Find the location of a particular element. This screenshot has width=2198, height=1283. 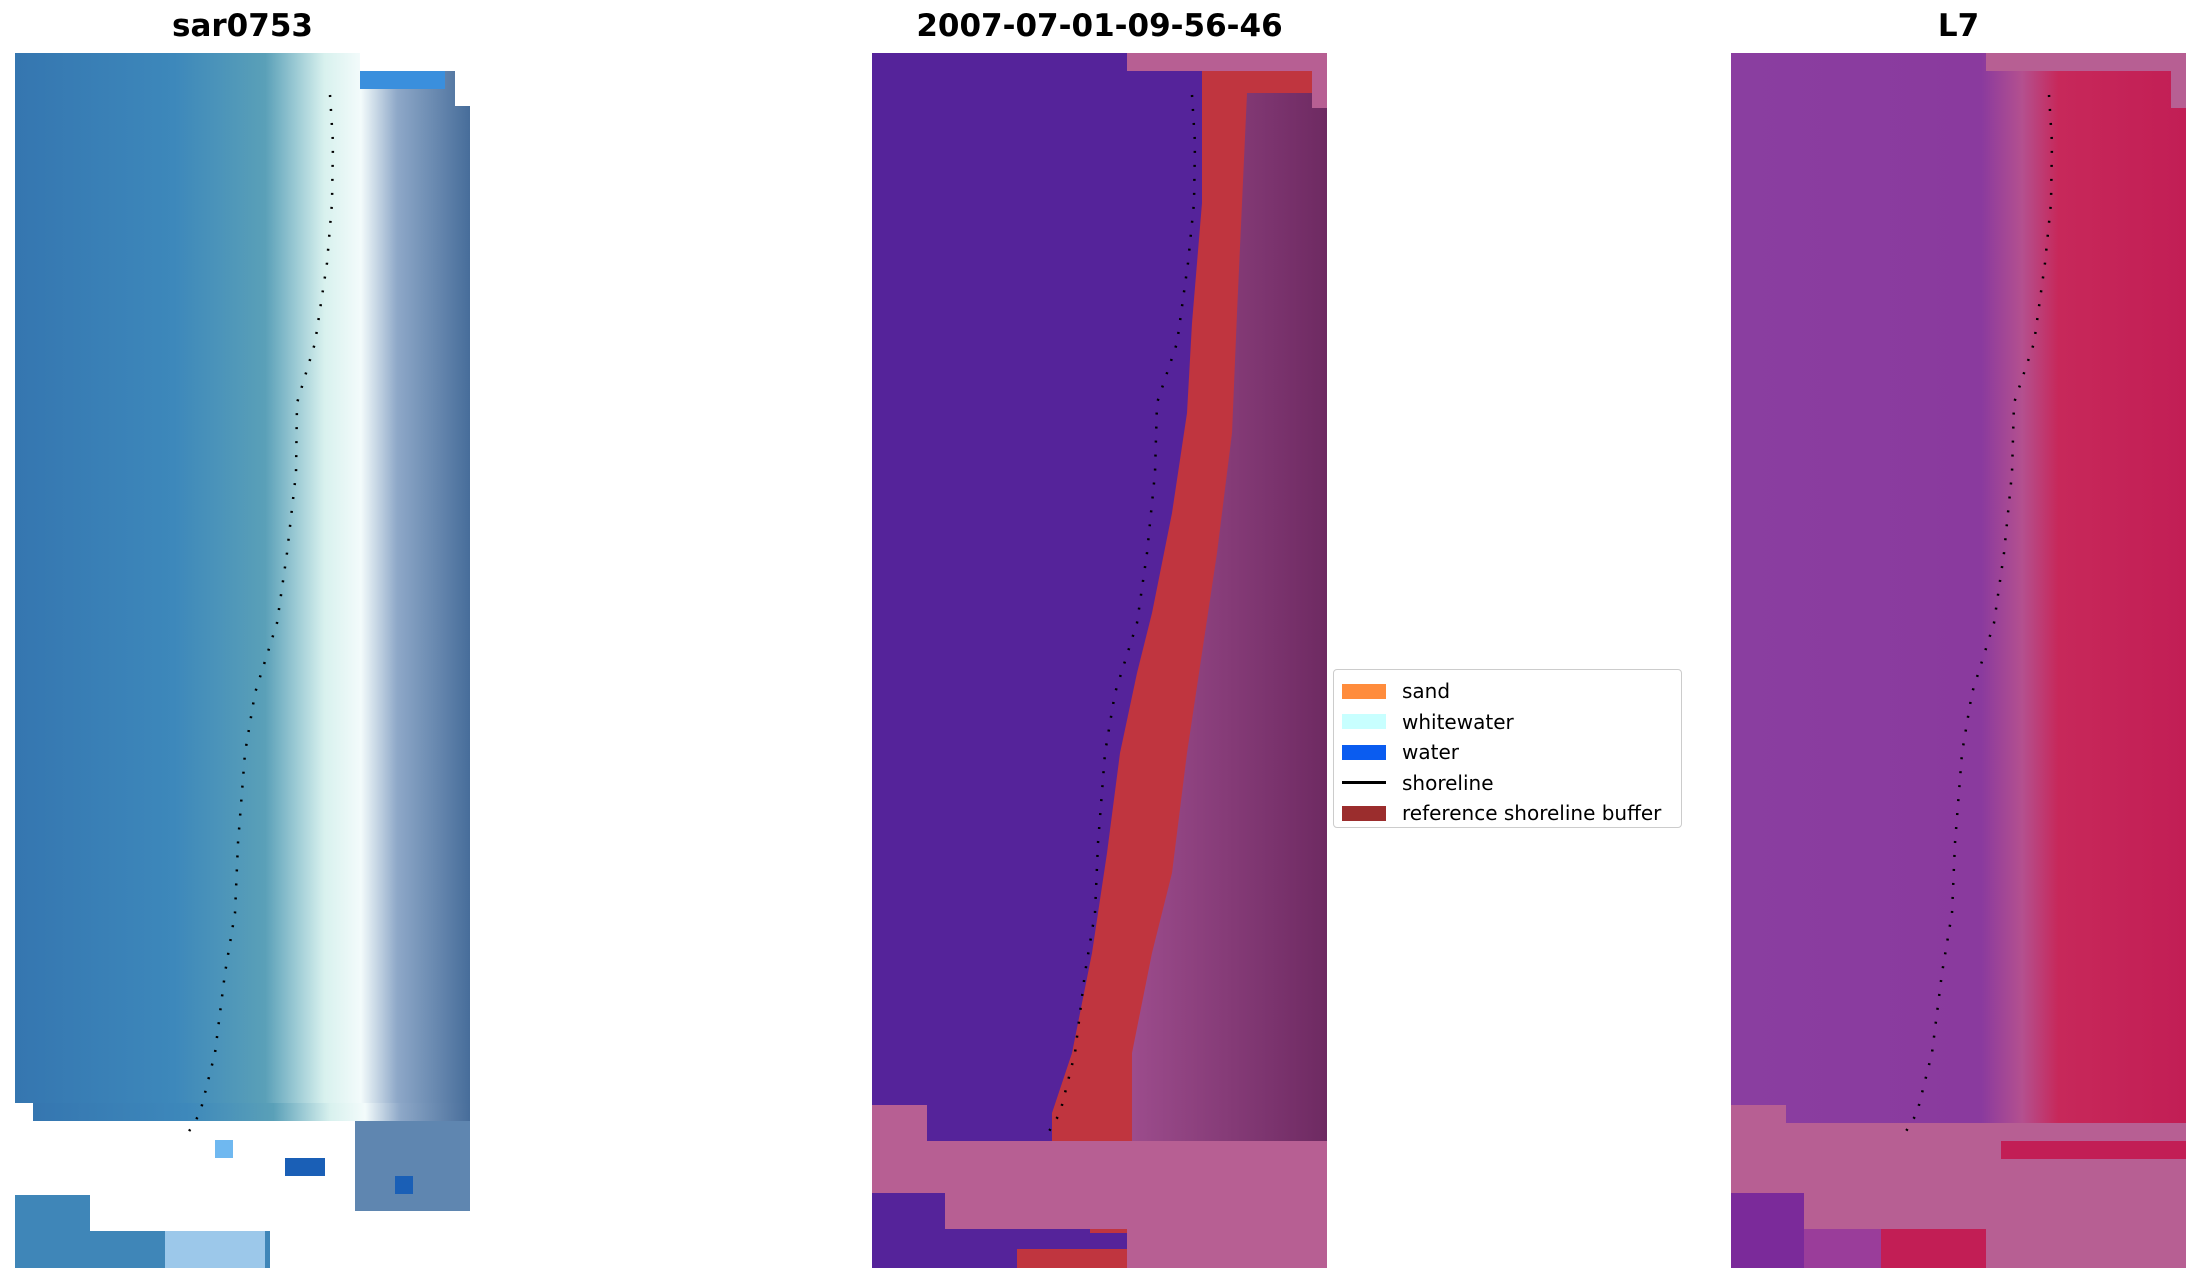

legend-label: shoreline is located at coordinates (1448, 782).